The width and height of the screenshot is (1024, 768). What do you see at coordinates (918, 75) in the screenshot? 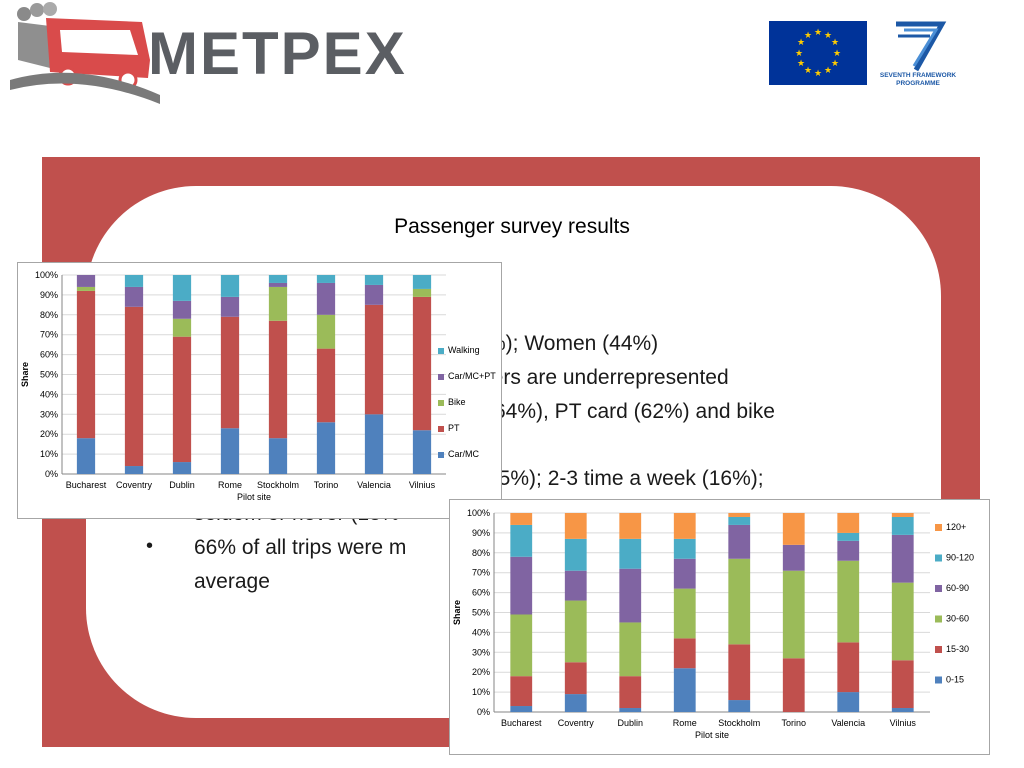
I see `fp7-label-line1: SEVENTH FRAMEWORK` at bounding box center [918, 75].